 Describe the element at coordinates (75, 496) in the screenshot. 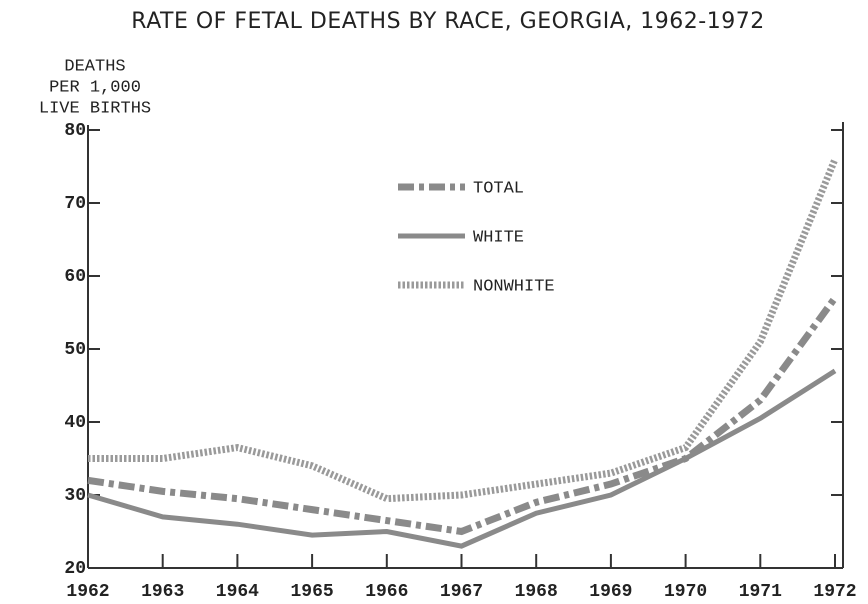

I see `y-tick-label: 30` at that location.